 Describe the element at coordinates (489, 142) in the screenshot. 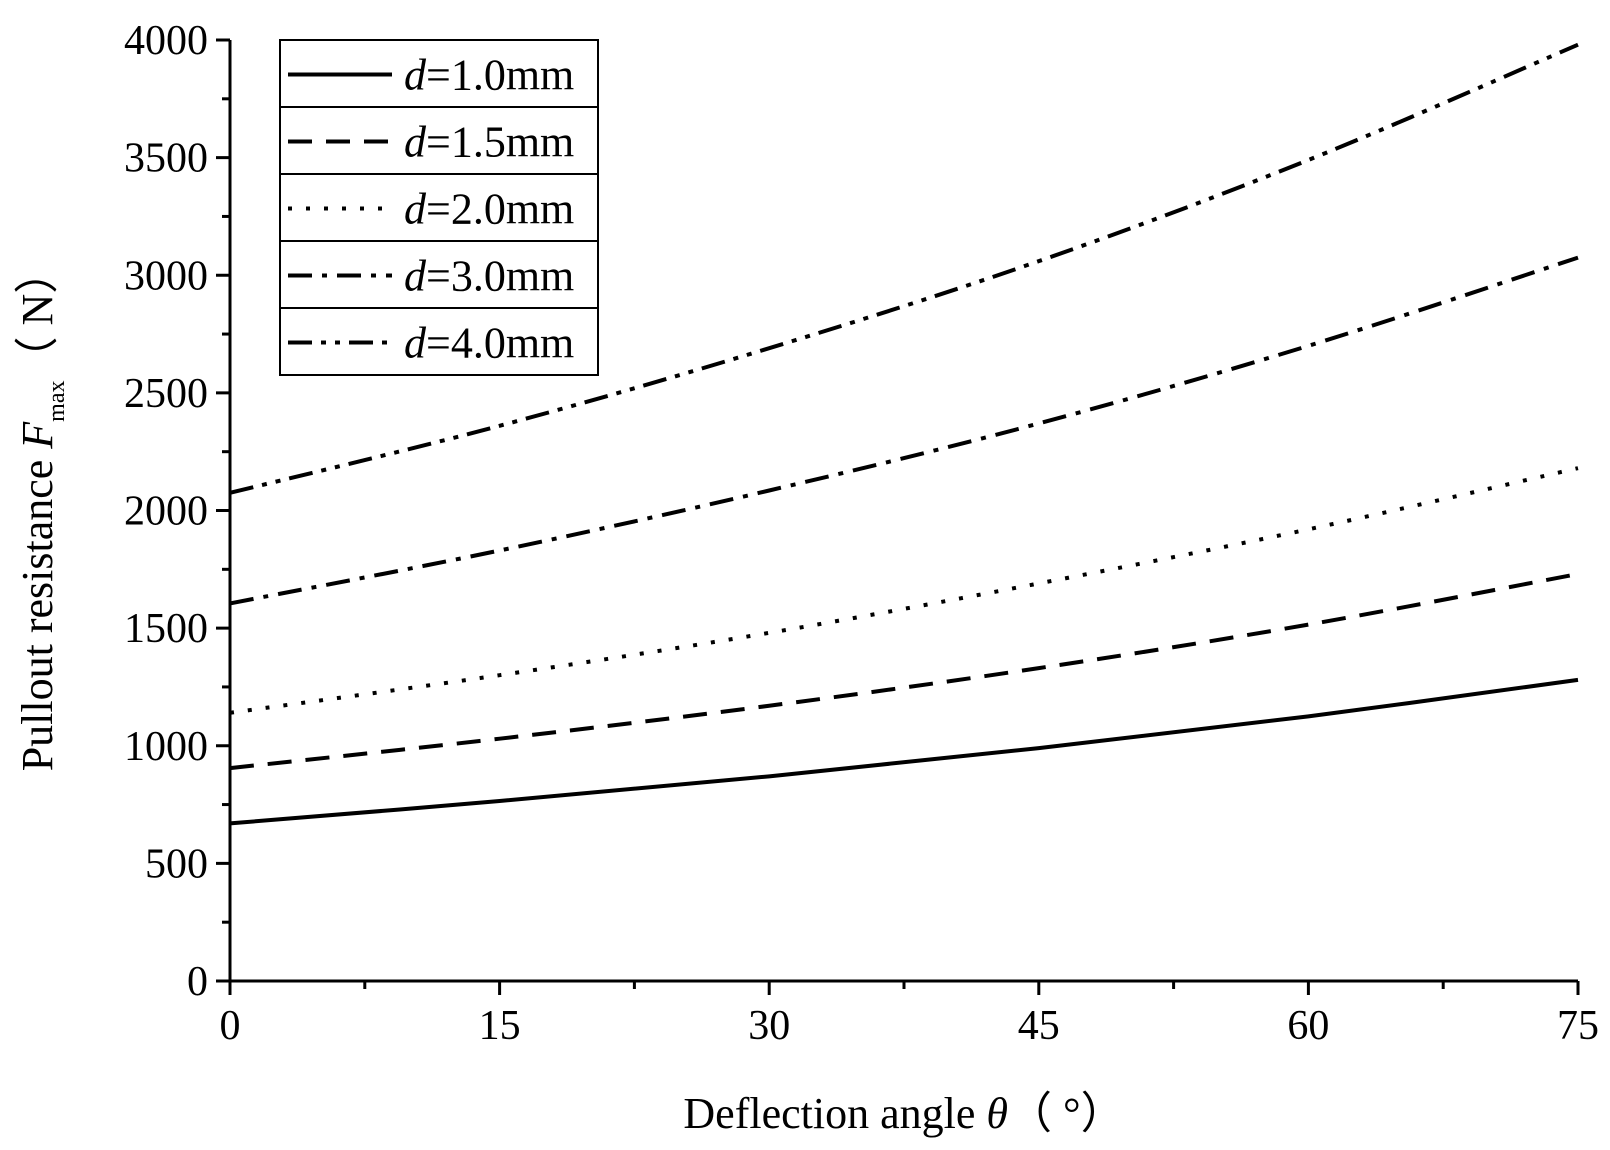

I see `legend-label-2: d=1.5mm` at that location.